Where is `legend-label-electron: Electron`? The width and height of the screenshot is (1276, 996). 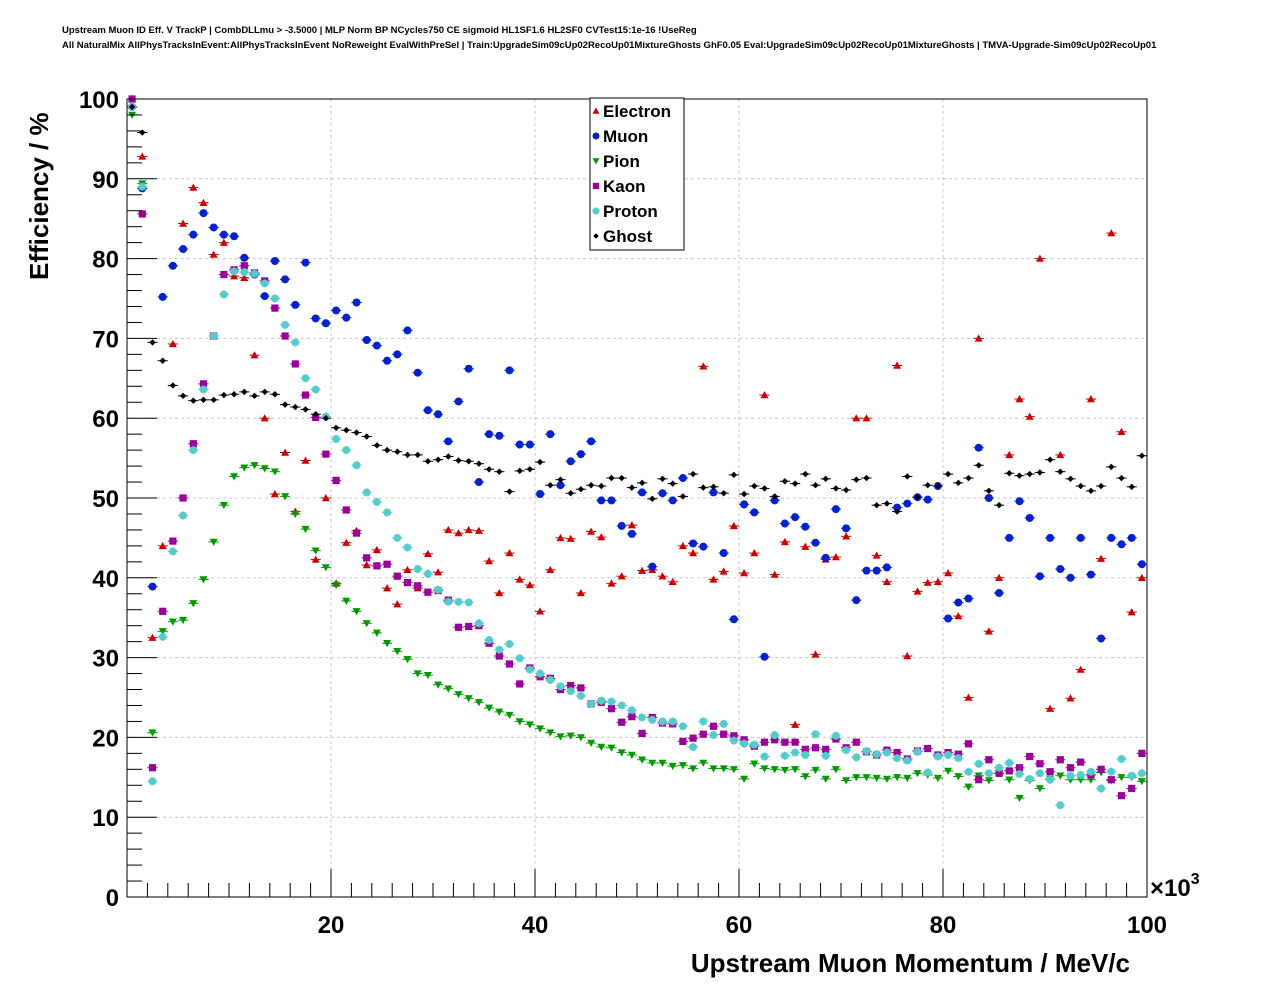
legend-label-electron: Electron is located at coordinates (637, 111).